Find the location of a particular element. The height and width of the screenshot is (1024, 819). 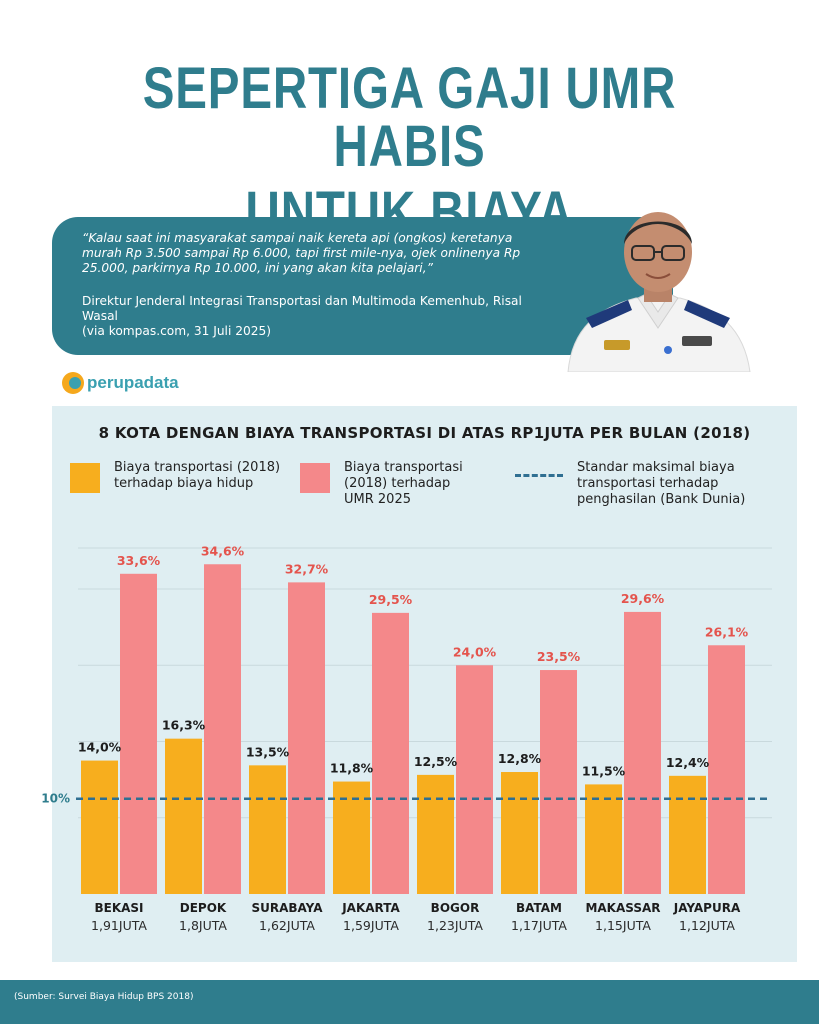

footer: (Sumber: Survei Biaya Hidup BPS 2018) is located at coordinates (409, 1002).